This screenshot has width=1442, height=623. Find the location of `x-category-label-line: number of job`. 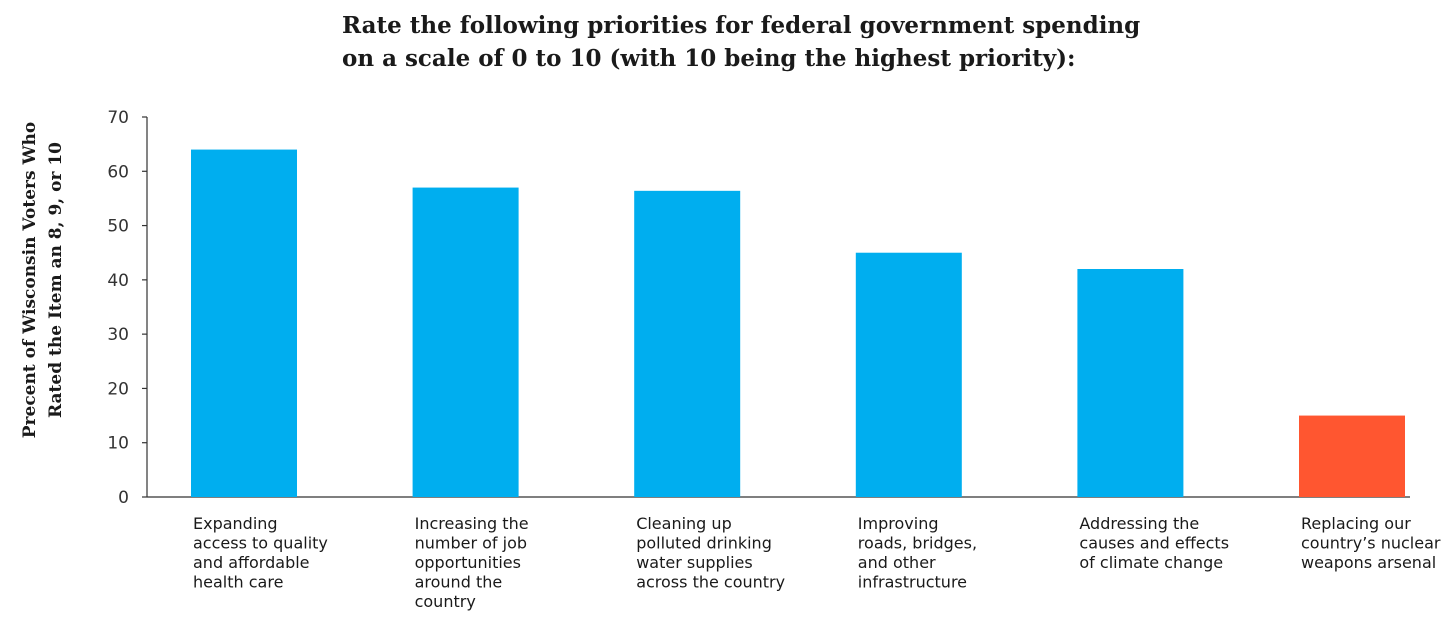

x-category-label-line: number of job is located at coordinates (471, 543).